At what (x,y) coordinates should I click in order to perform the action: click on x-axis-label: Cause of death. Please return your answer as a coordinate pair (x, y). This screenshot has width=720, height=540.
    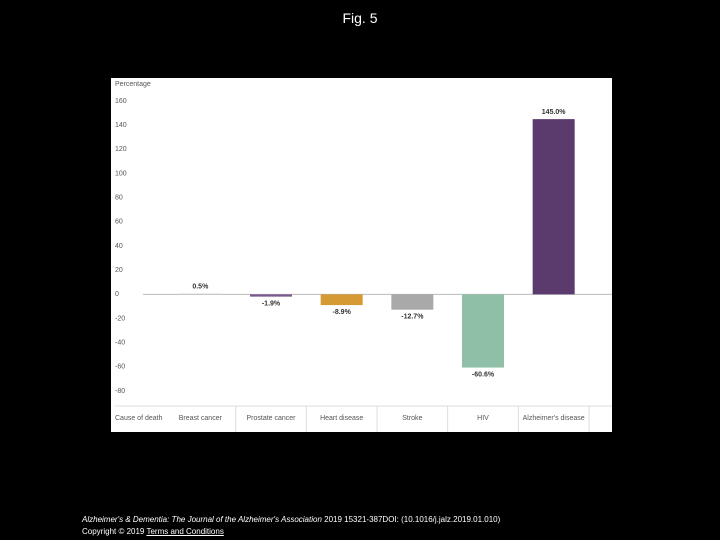
    Looking at the image, I should click on (139, 418).